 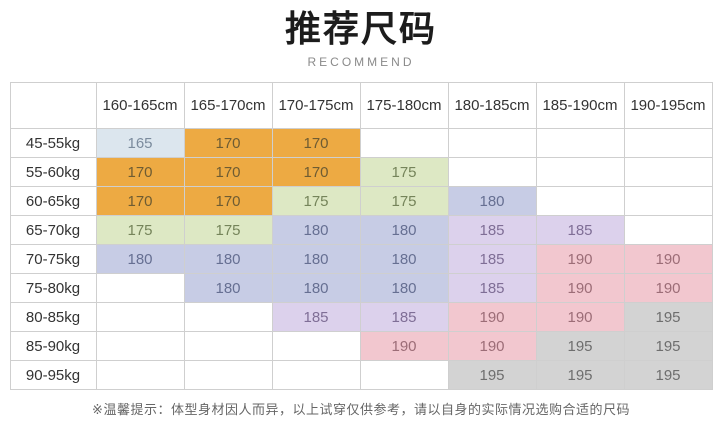 What do you see at coordinates (53, 106) in the screenshot?
I see `corner-cell` at bounding box center [53, 106].